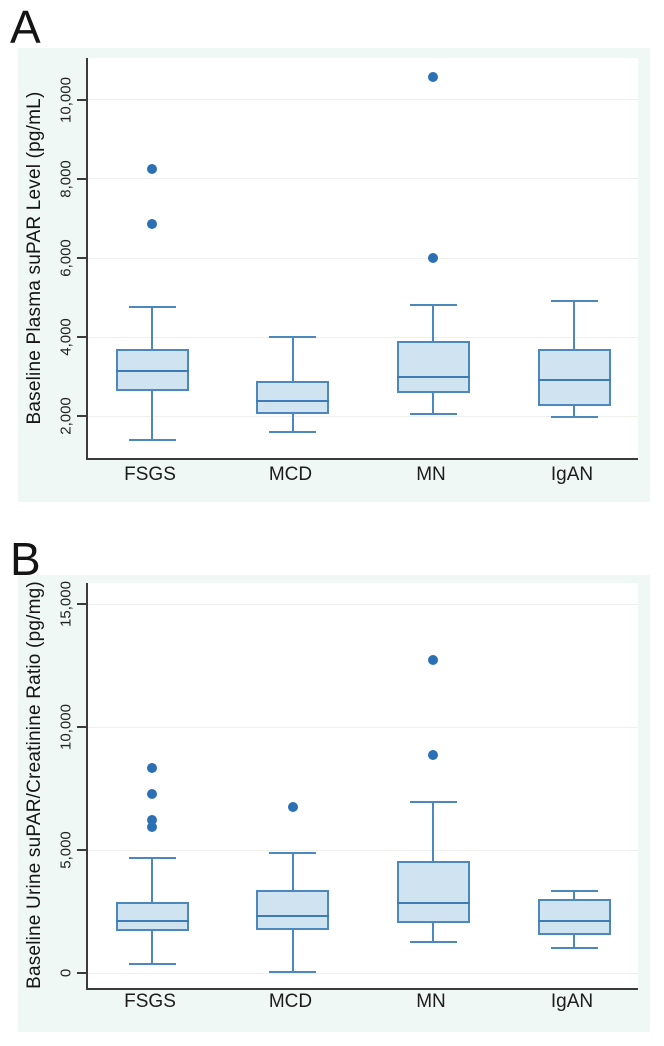 This screenshot has width=664, height=1046. Describe the element at coordinates (66, 604) in the screenshot. I see `y-tick-label: 15,000` at that location.